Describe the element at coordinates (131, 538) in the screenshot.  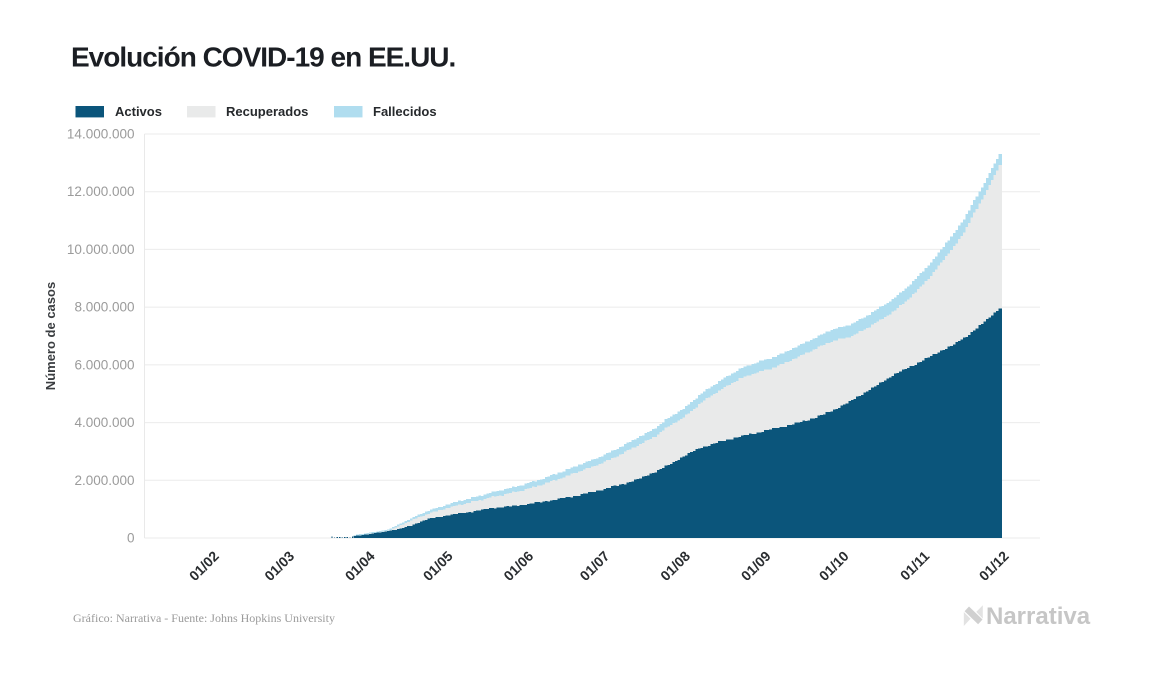
I see `svg-text: 0` at that location.